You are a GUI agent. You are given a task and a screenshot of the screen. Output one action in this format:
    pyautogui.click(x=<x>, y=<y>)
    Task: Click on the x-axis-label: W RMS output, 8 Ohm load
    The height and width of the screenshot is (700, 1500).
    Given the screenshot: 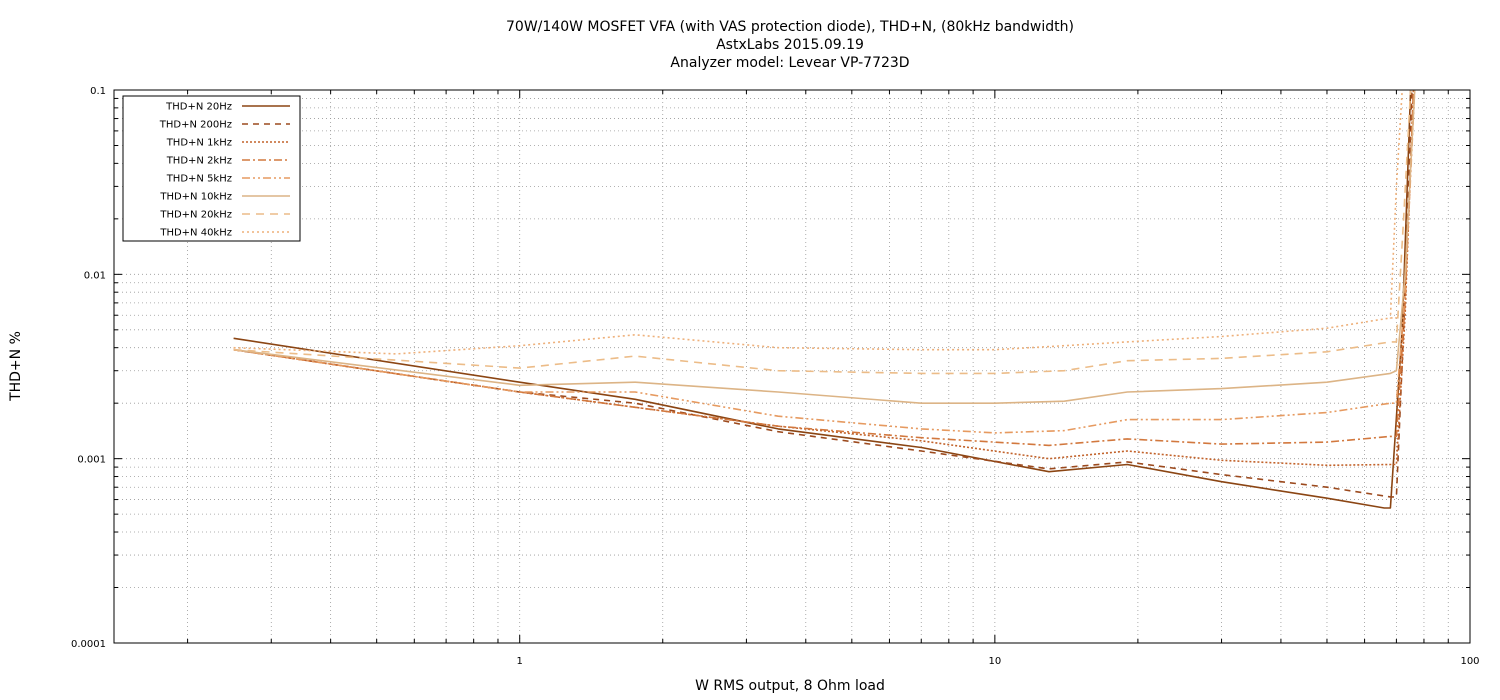 What is the action you would take?
    pyautogui.click(x=790, y=686)
    